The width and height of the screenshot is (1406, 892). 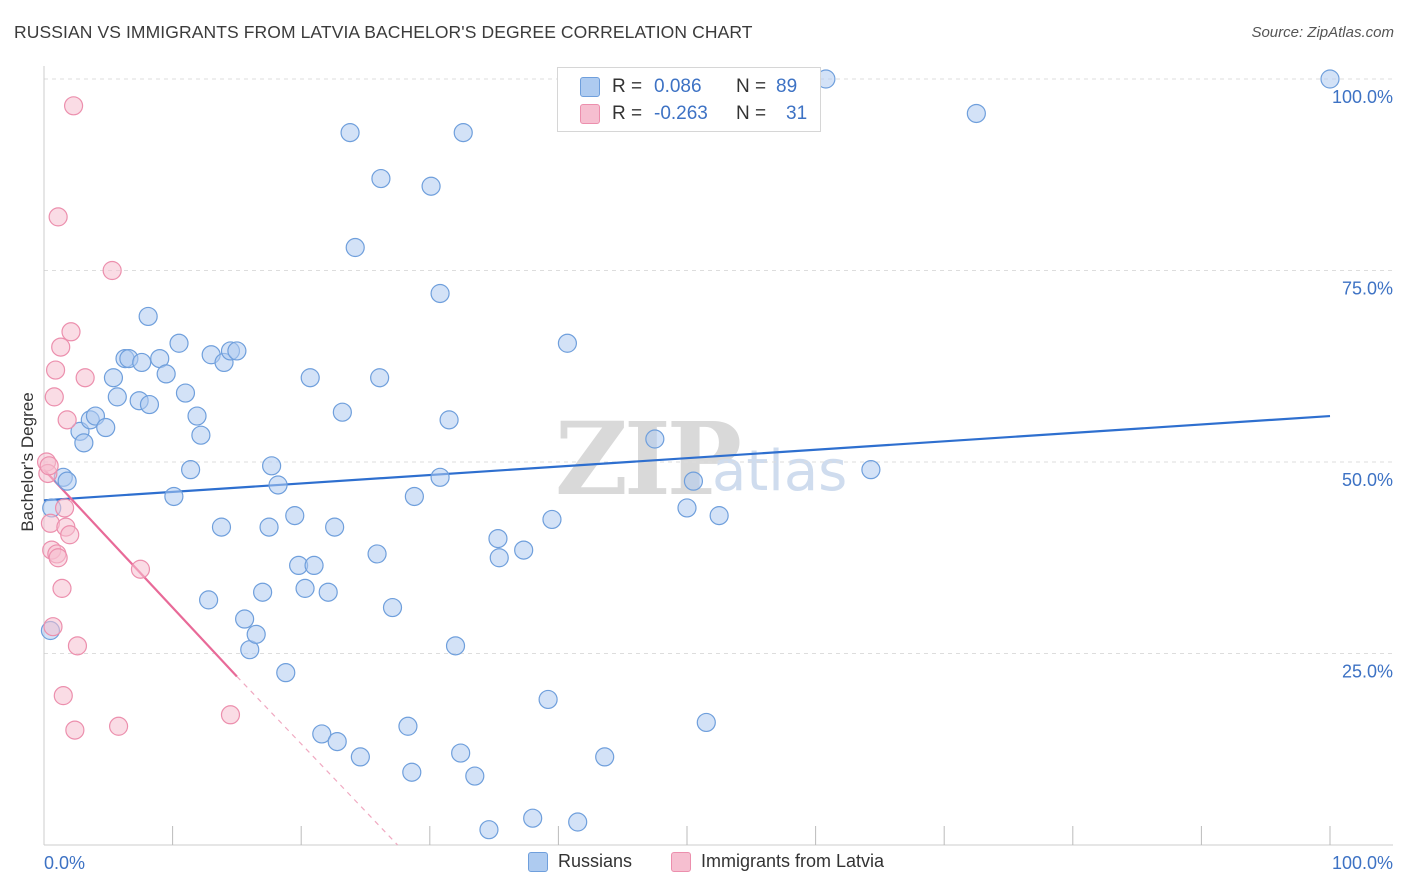 What do you see at coordinates (681, 113) in the screenshot?
I see `r-value: -0.263` at bounding box center [681, 113].